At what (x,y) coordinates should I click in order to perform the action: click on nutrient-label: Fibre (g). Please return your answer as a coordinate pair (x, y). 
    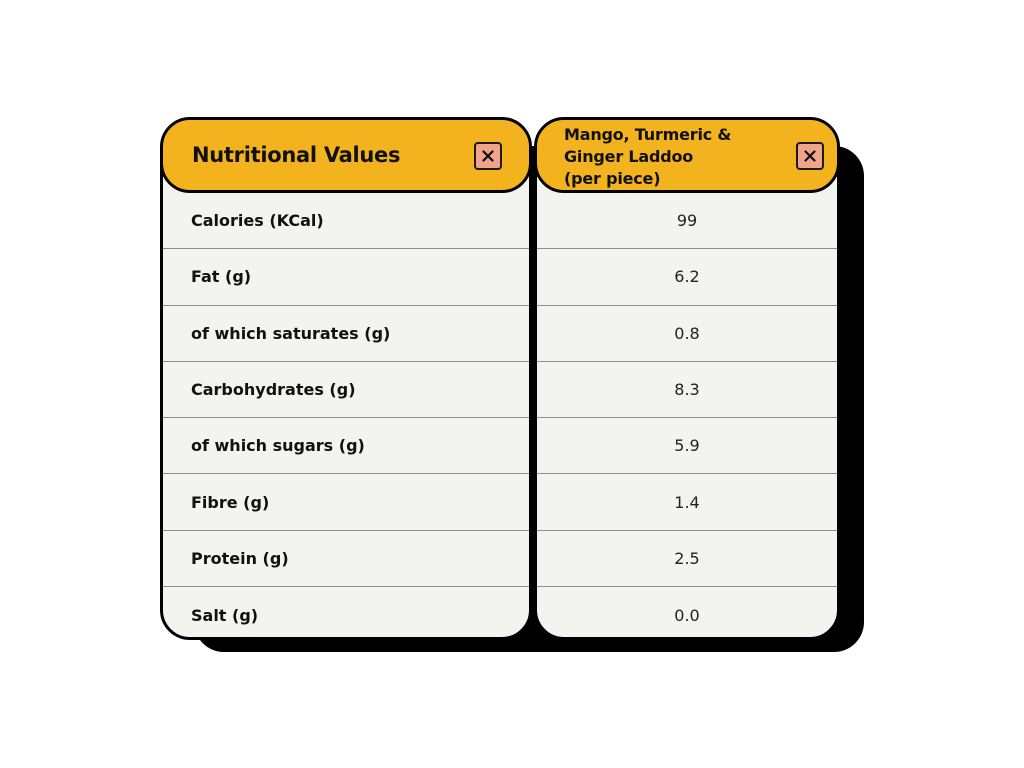
    Looking at the image, I should click on (230, 502).